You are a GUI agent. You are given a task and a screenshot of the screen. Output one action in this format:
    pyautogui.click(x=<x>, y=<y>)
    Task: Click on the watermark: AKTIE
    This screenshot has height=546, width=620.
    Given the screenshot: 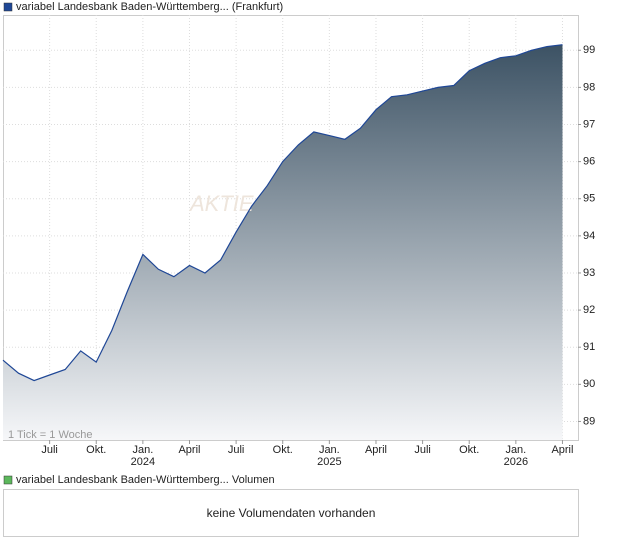 What is the action you would take?
    pyautogui.click(x=221, y=203)
    